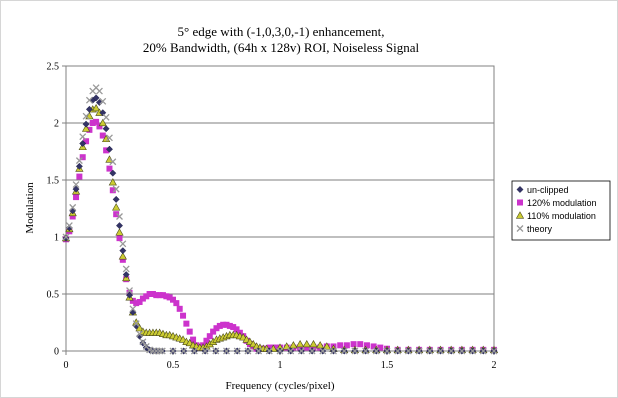  I want to click on x-tick-label-3: 1.5, so click(387, 365).